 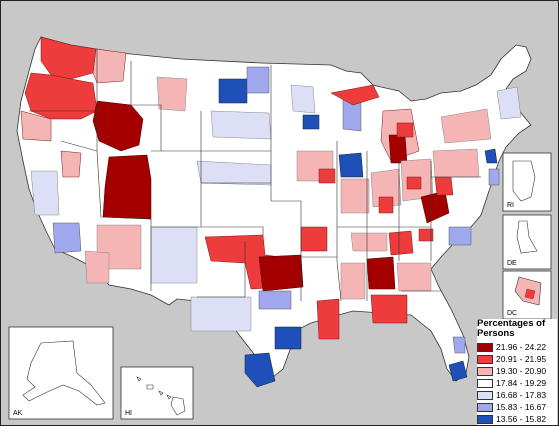 I want to click on region-new-york-pink, so click(x=466, y=126).